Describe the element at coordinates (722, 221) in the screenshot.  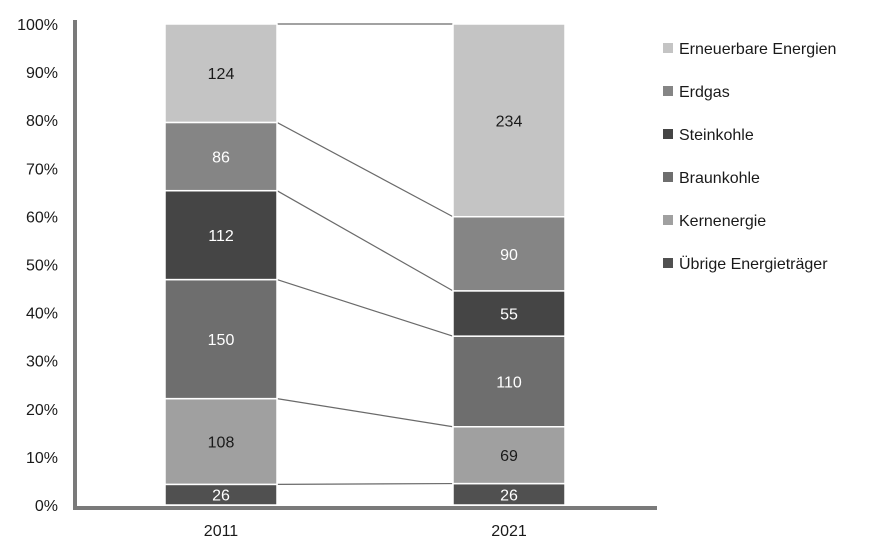
I see `legend-label: Kernenergie` at that location.